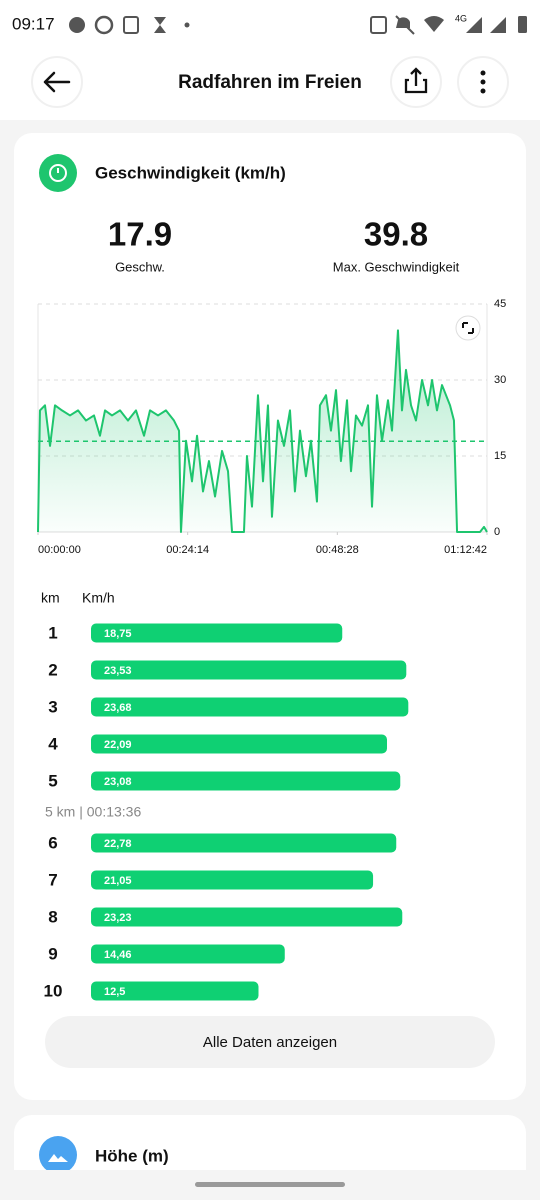  I want to click on status-time: 09:17, so click(33, 23).